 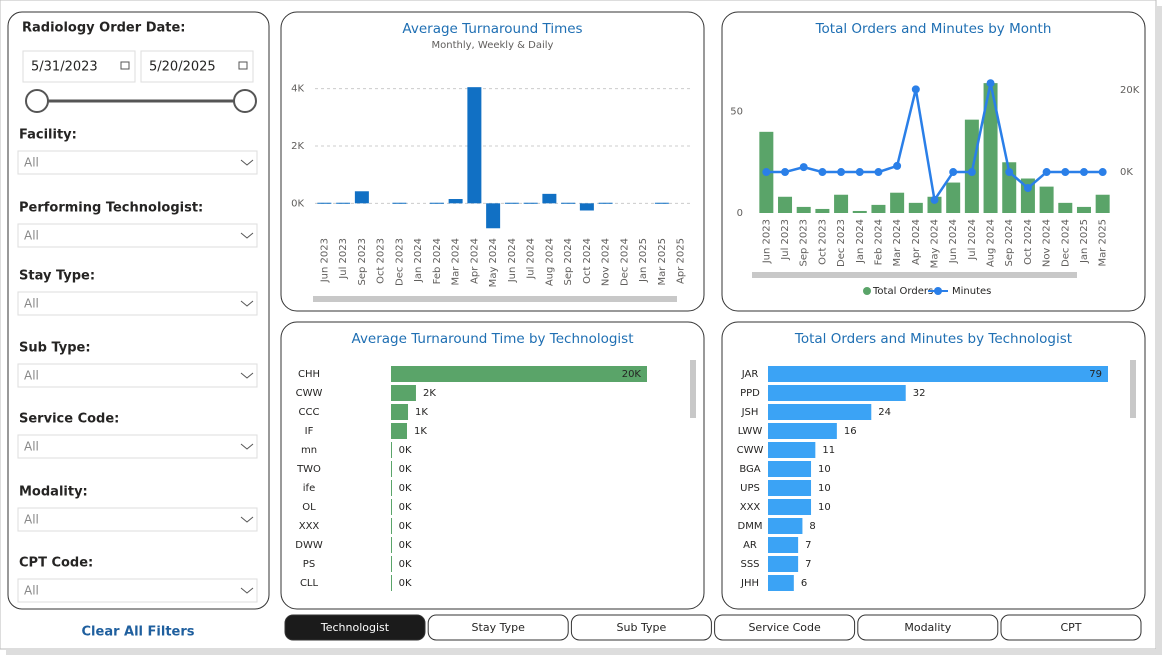 I want to click on filter-label: Sub Type:, so click(x=55, y=348).